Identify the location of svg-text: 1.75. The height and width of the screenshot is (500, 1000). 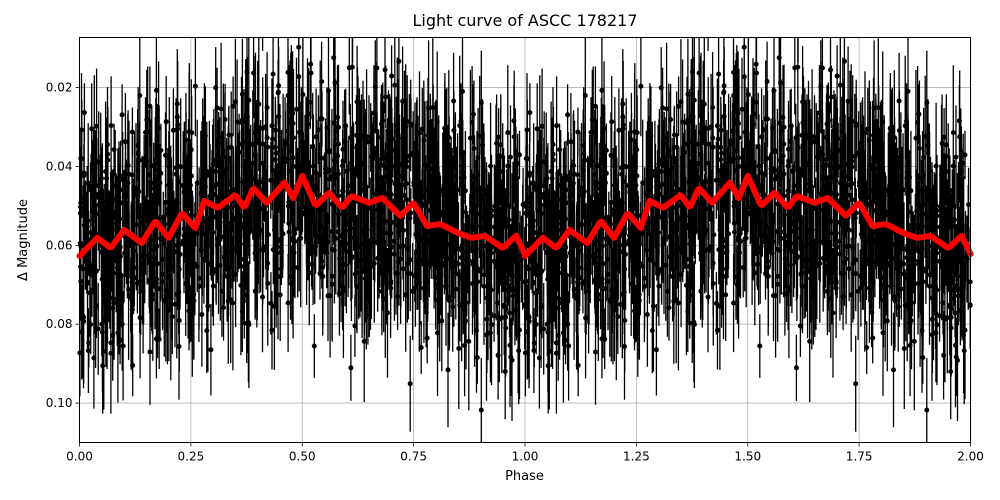
(859, 457).